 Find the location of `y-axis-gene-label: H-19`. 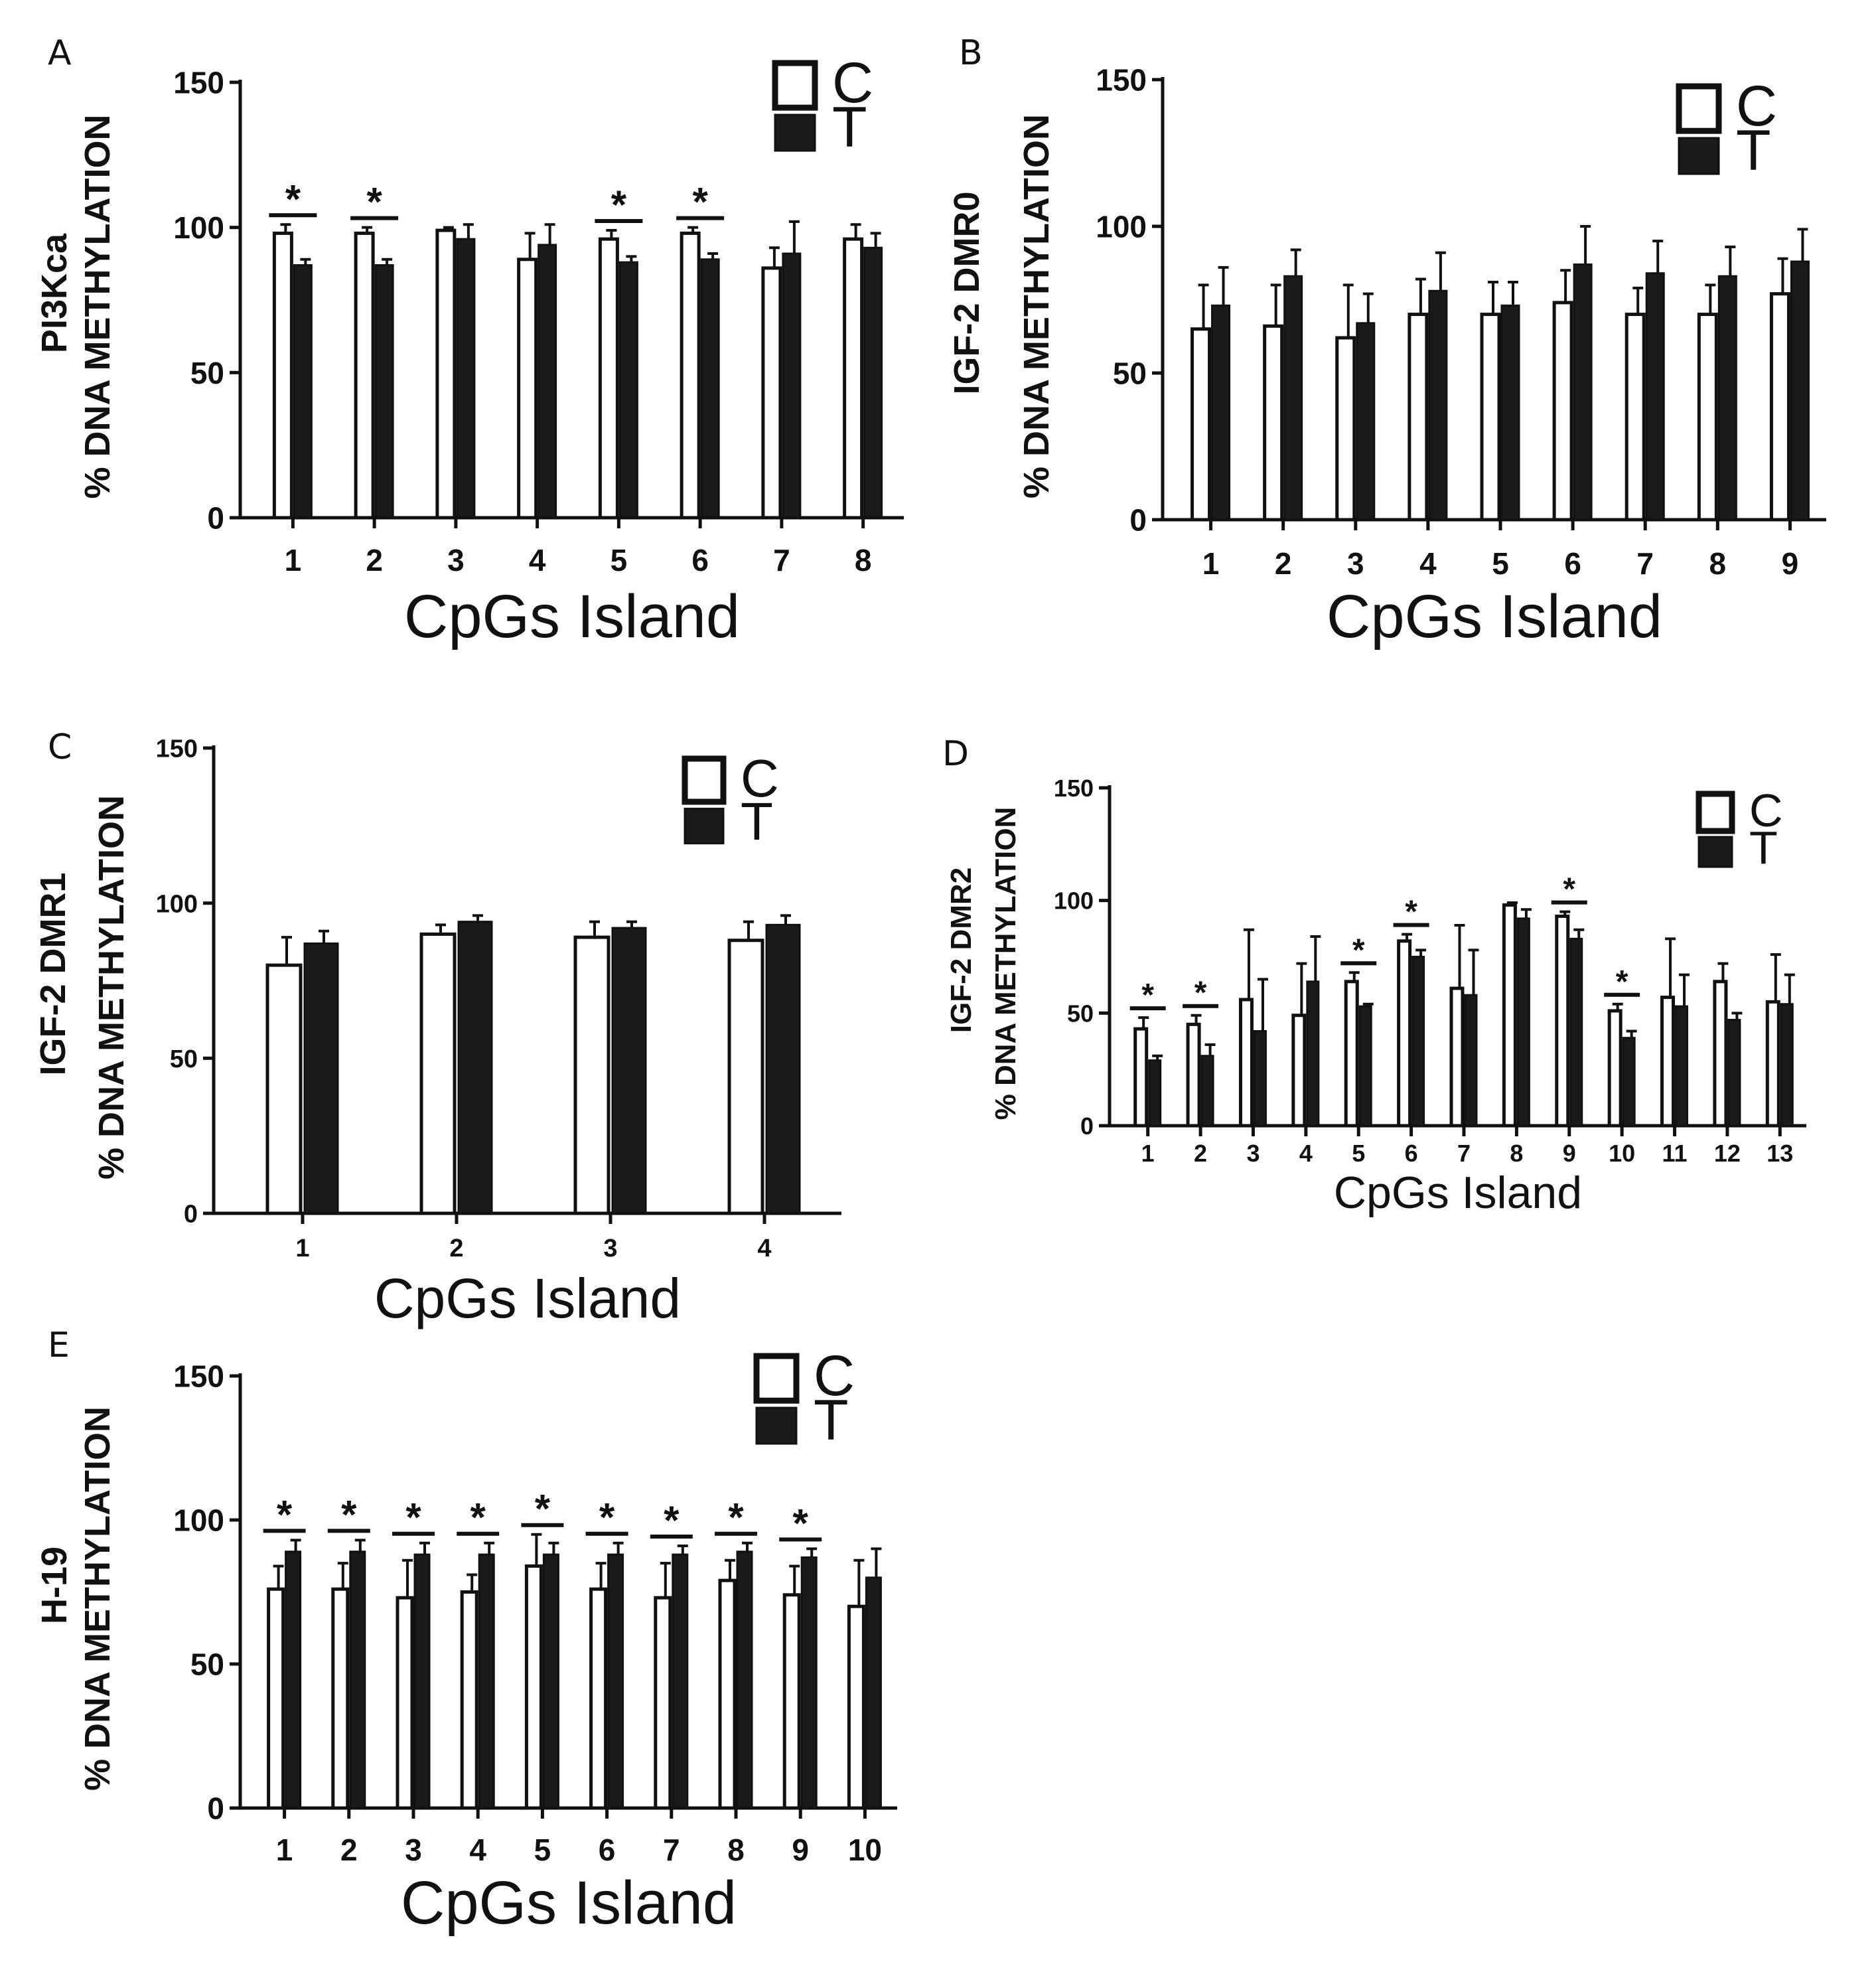

y-axis-gene-label: H-19 is located at coordinates (55, 1586).